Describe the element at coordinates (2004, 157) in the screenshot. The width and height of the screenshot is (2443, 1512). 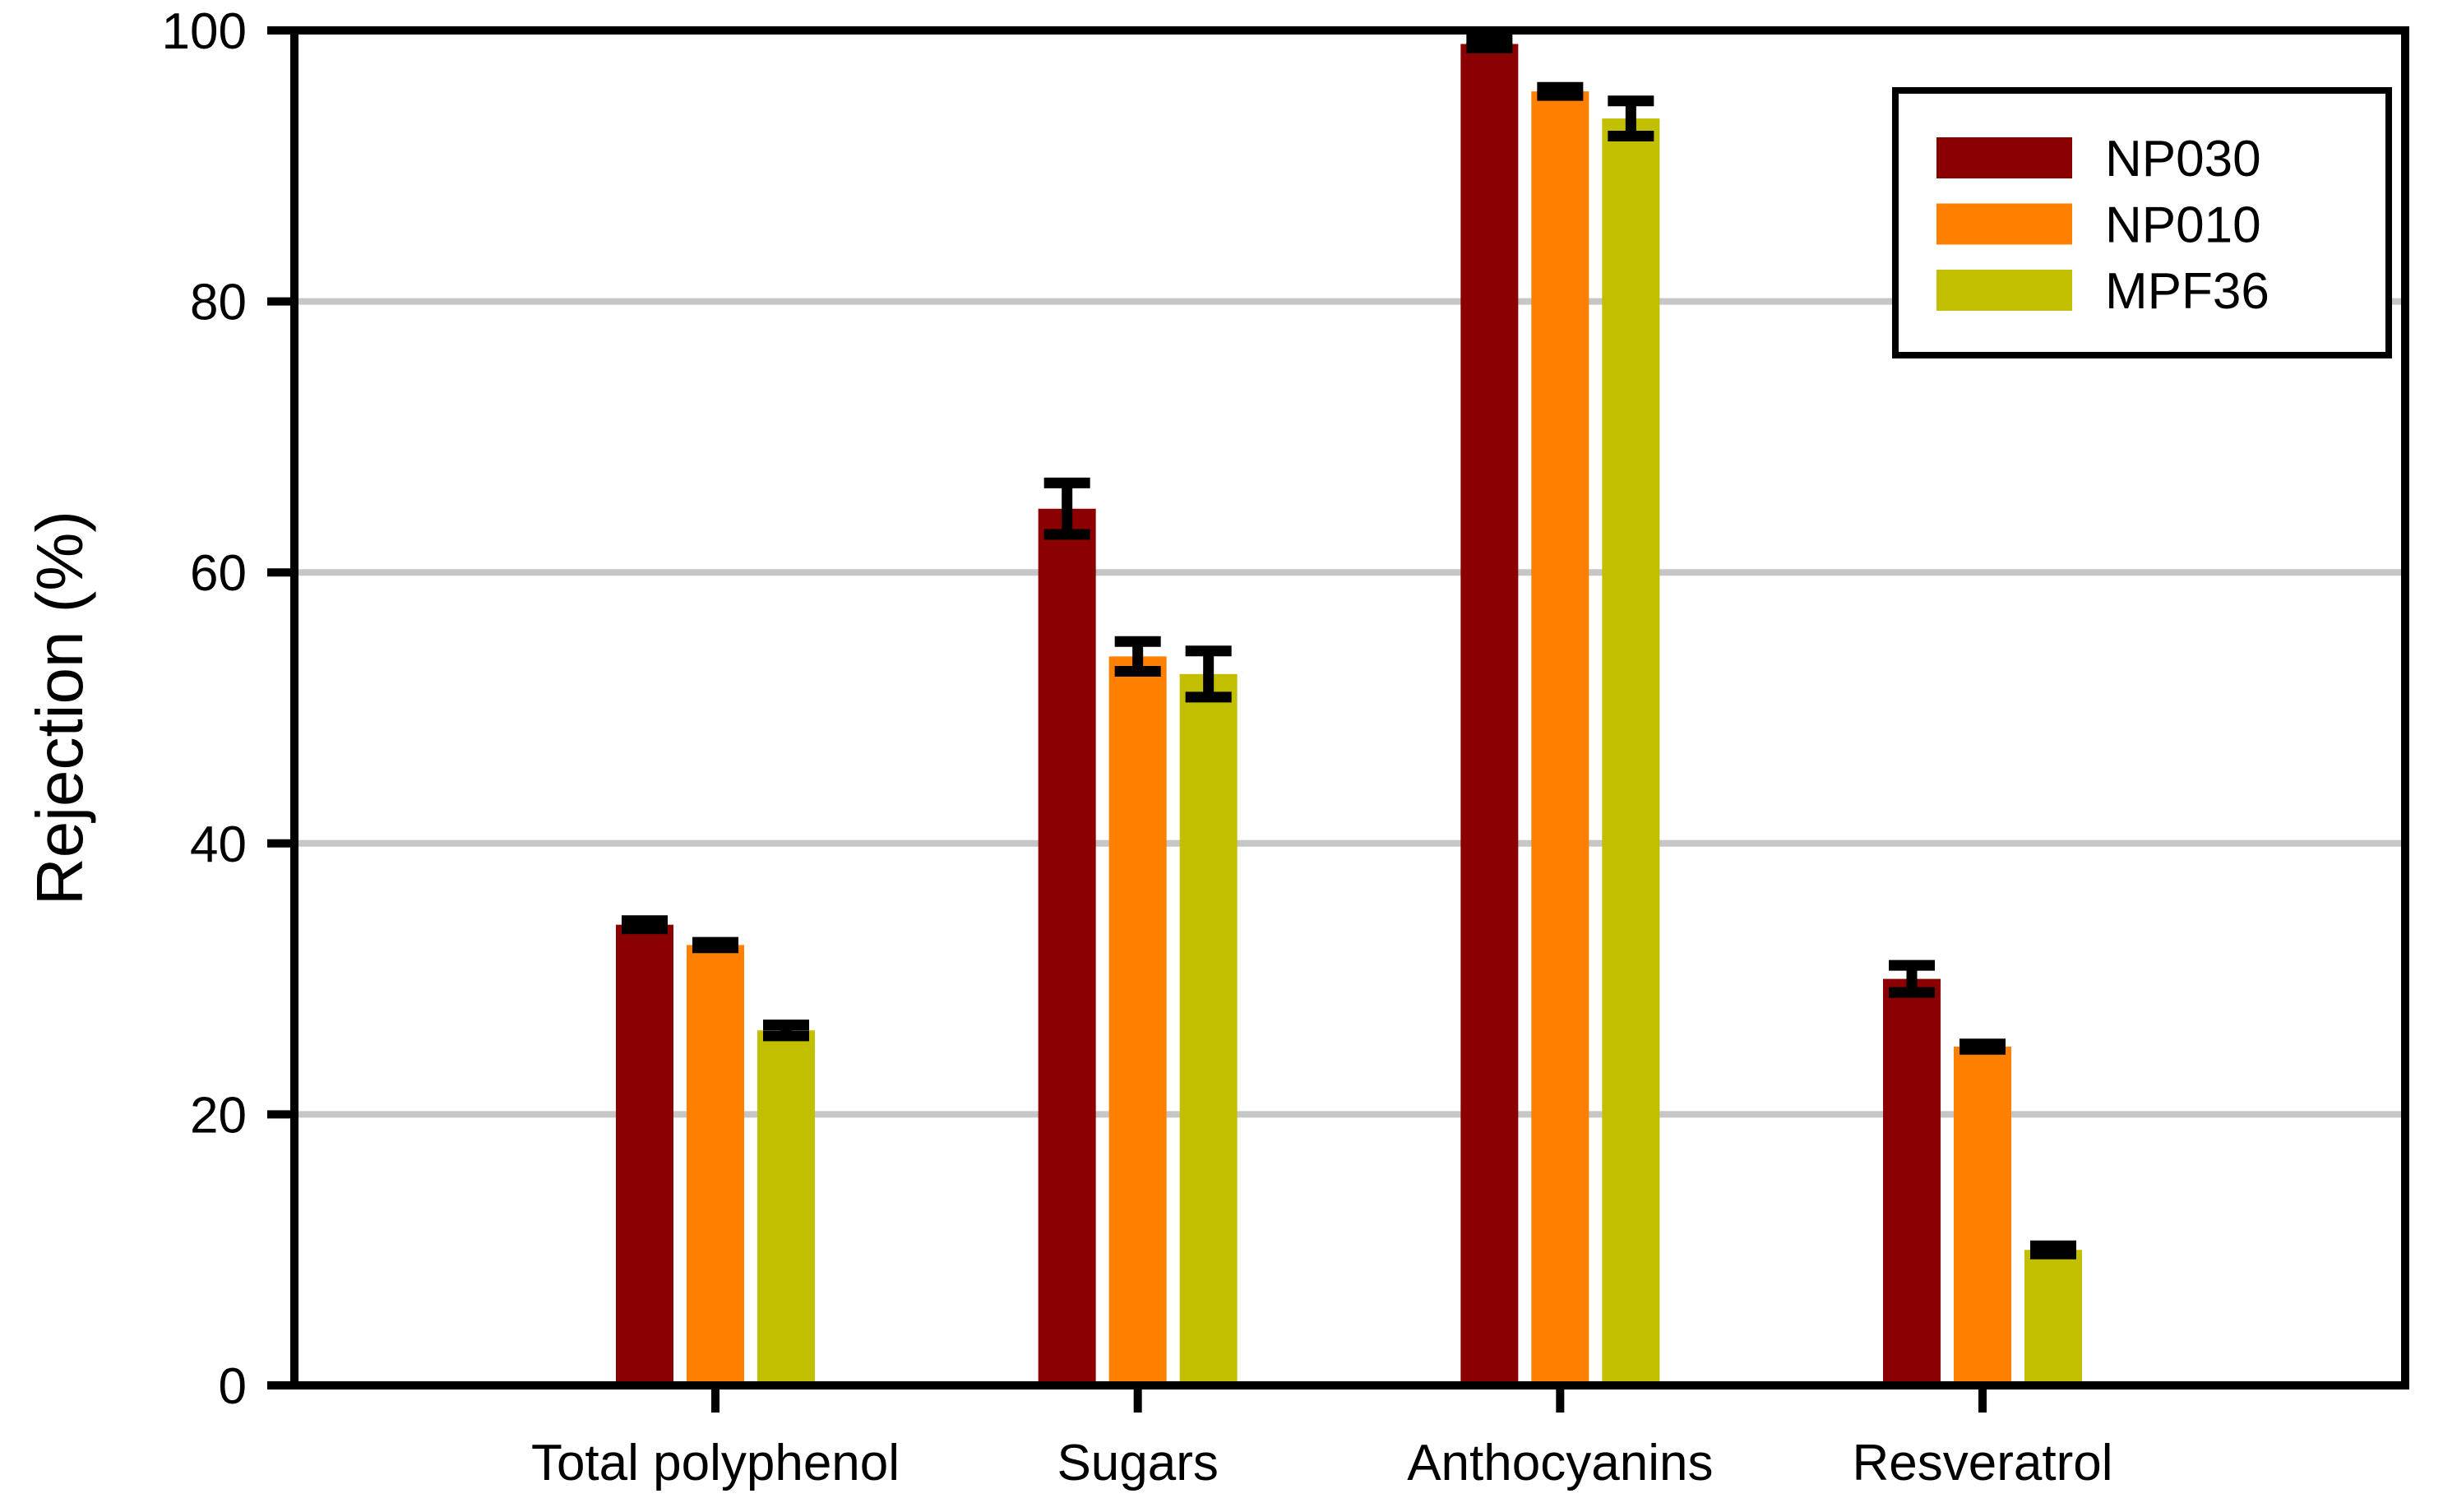
I see `legend-swatch-NP030` at that location.